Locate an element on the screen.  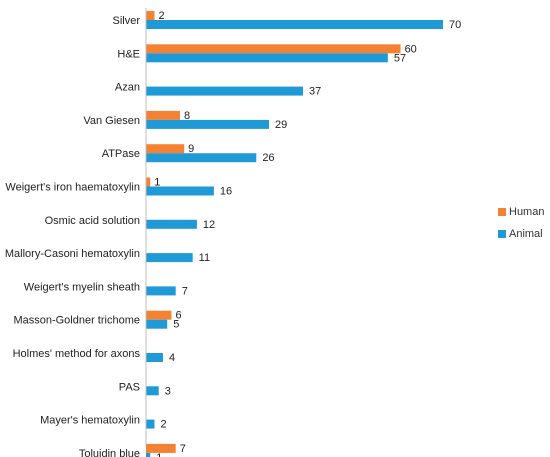
data-label-animal: 2 is located at coordinates (163, 425).